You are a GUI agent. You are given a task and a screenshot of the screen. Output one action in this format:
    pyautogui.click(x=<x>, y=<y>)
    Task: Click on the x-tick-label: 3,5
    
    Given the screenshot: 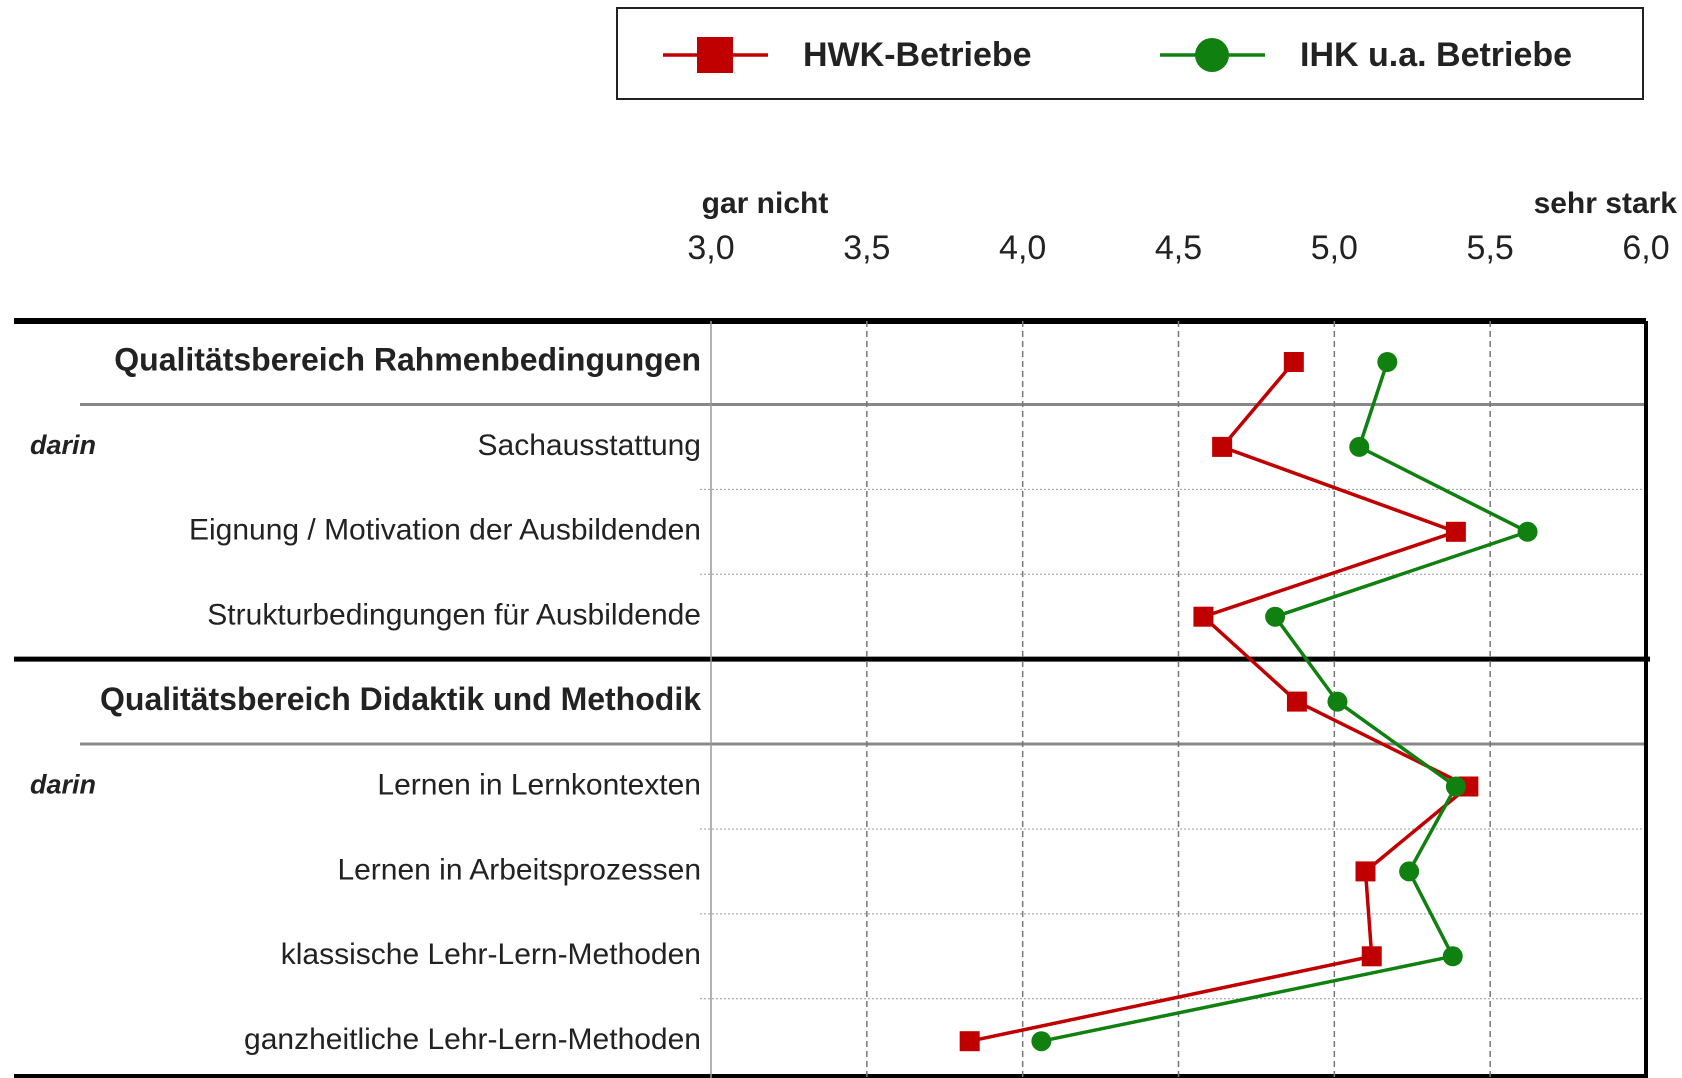 What is the action you would take?
    pyautogui.click(x=866, y=248)
    